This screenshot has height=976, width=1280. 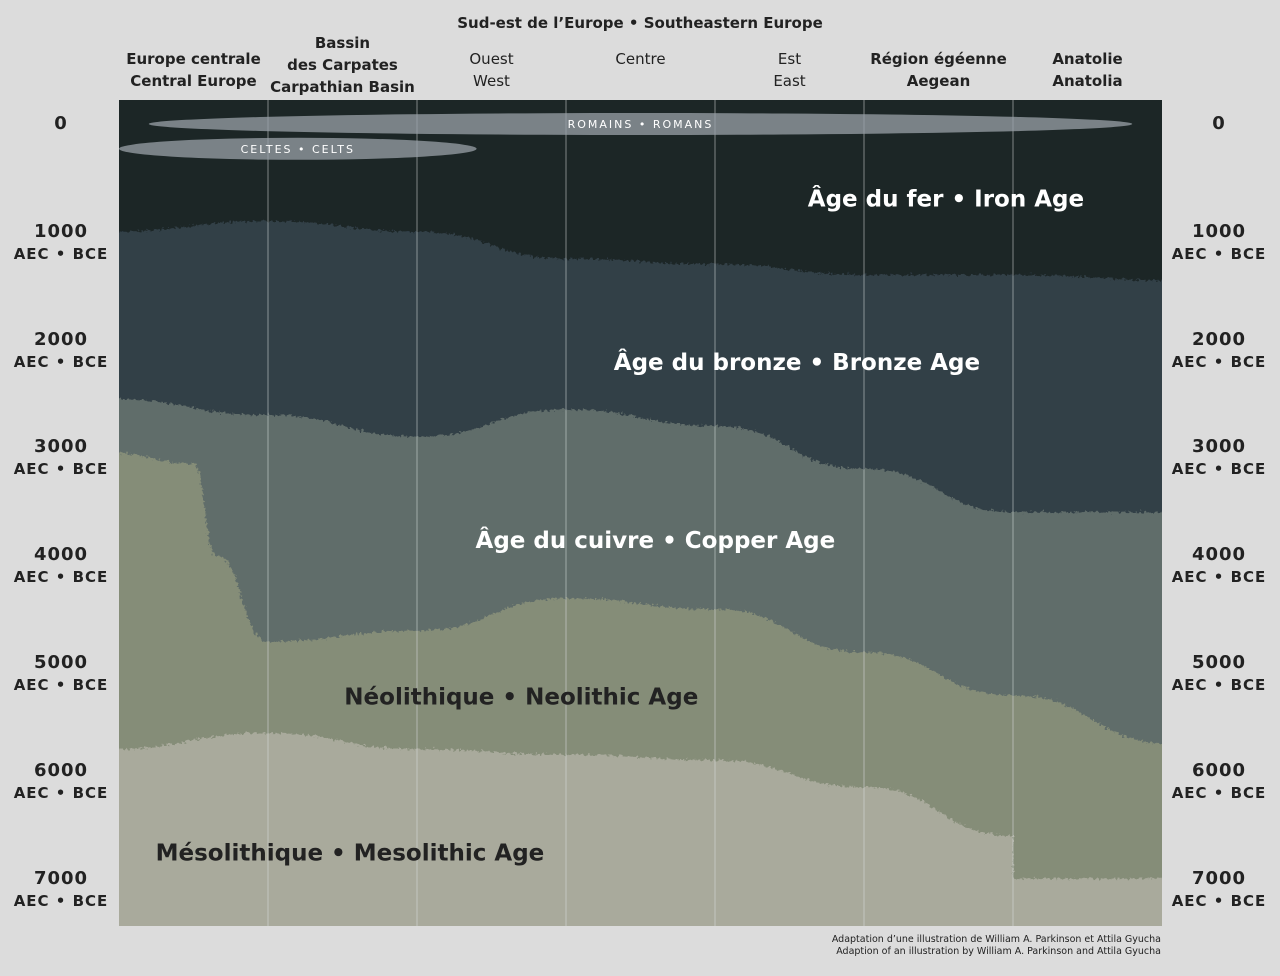 What do you see at coordinates (1087, 70) in the screenshot?
I see `column-header-7: Anatolie Anatolia` at bounding box center [1087, 70].